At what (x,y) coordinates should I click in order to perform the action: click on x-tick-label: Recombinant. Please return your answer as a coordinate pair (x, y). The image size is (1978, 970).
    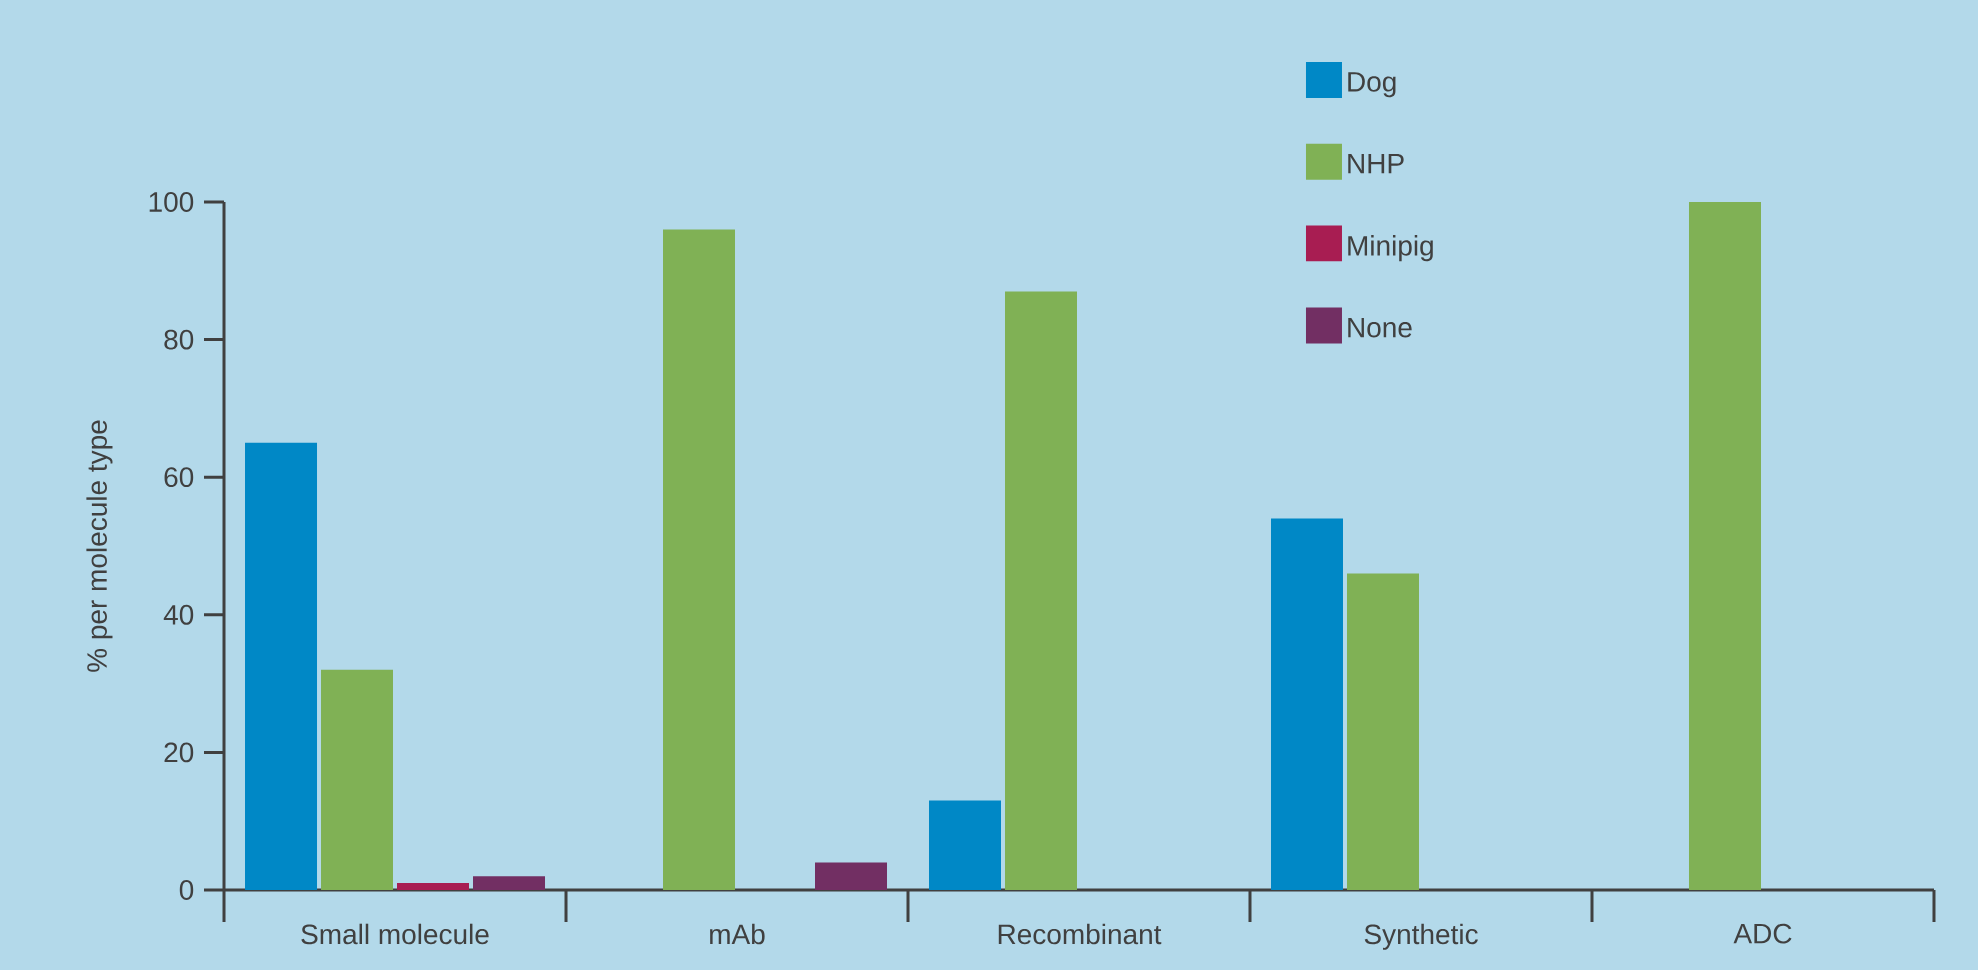
    Looking at the image, I should click on (1080, 934).